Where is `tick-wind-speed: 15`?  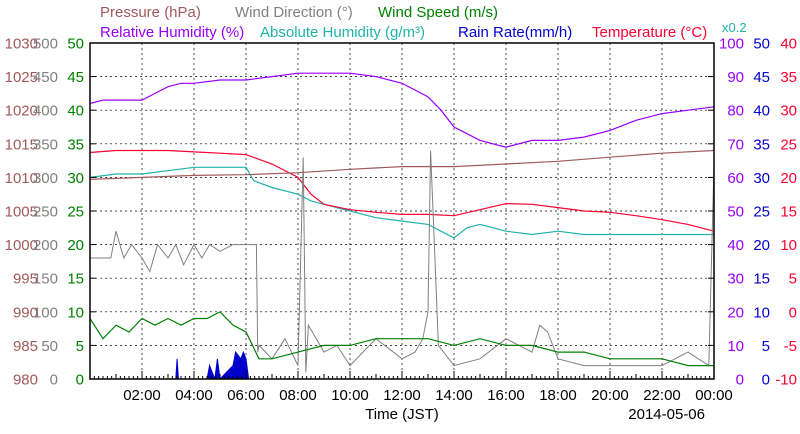
tick-wind-speed: 15 is located at coordinates (75, 279).